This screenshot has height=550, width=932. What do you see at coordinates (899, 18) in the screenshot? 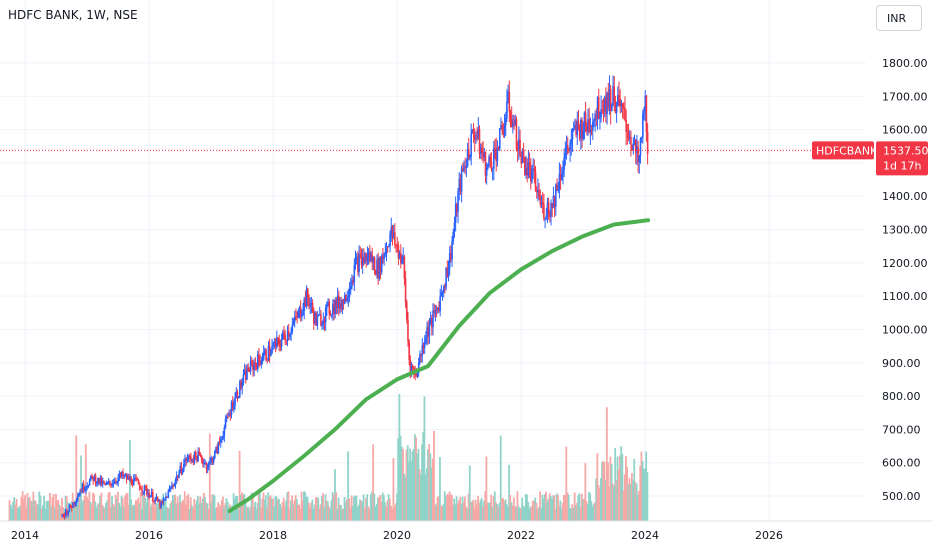
I see `currency-selector: INR` at bounding box center [899, 18].